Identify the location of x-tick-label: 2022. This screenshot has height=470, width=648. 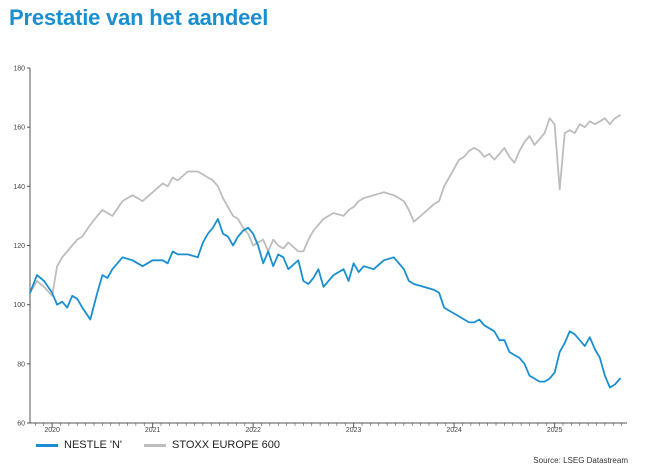
(253, 430).